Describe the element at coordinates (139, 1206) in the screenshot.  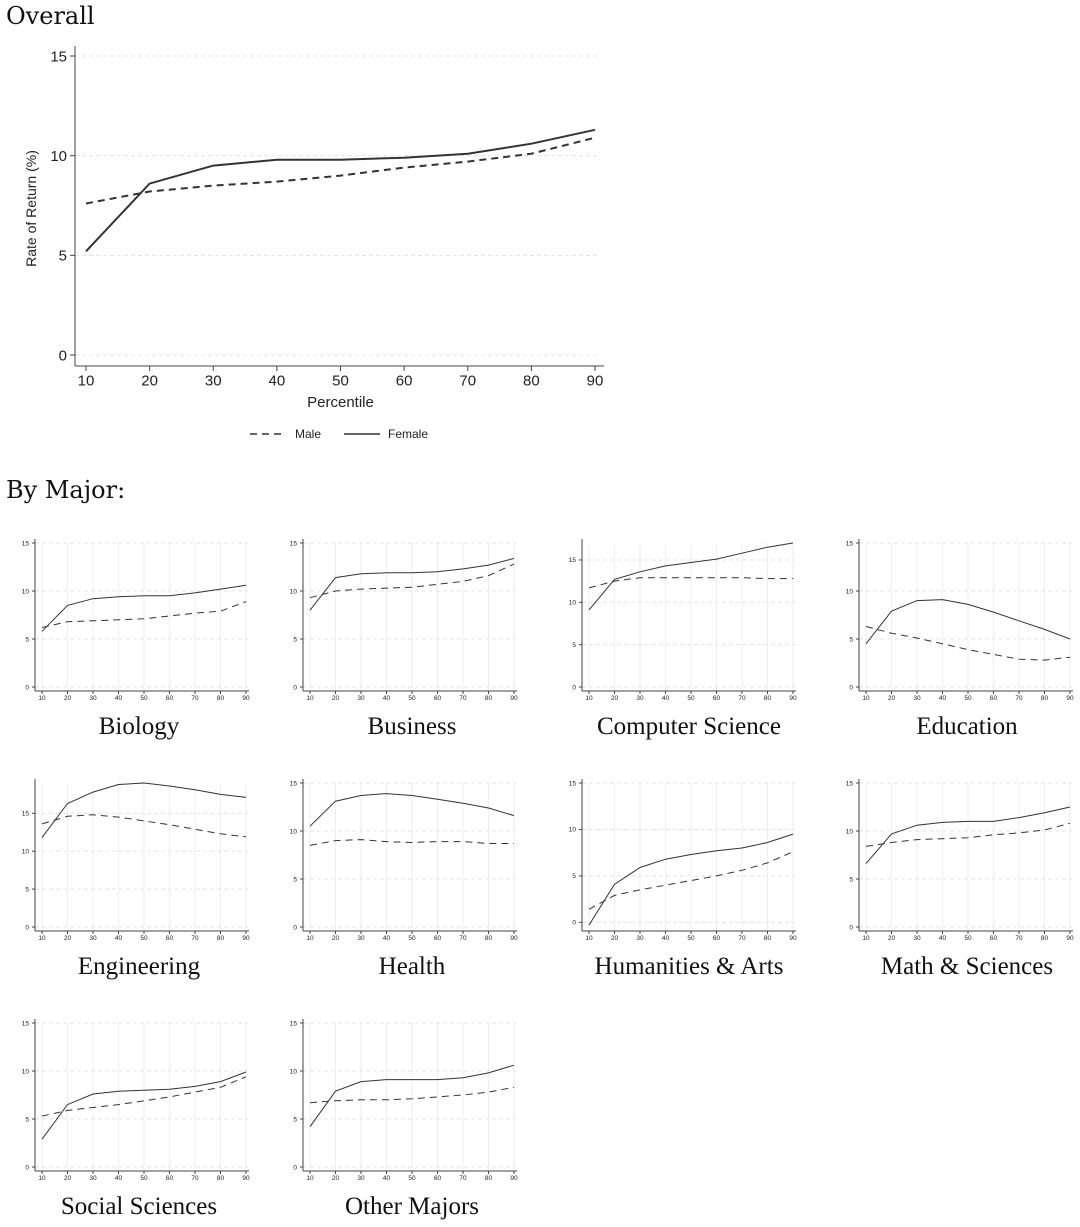
I see `major-title-social-sciences: Social Sciences` at that location.